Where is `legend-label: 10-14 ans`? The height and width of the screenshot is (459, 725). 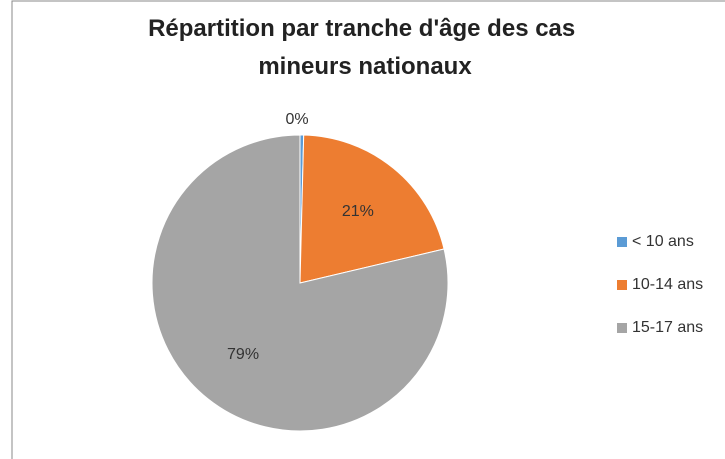
legend-label: 10-14 ans is located at coordinates (667, 284).